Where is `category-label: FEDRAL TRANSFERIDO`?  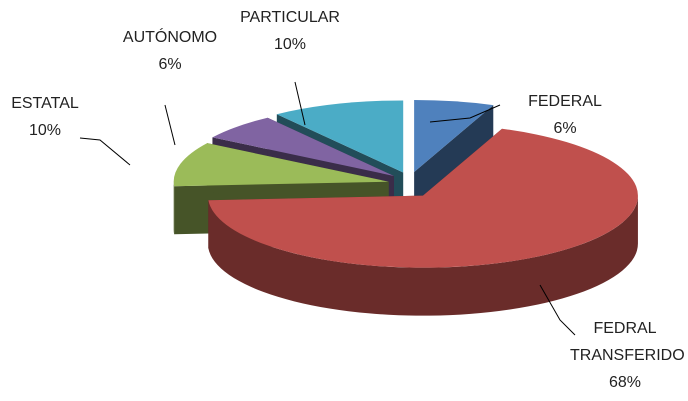
category-label: FEDRAL TRANSFERIDO is located at coordinates (627, 342).